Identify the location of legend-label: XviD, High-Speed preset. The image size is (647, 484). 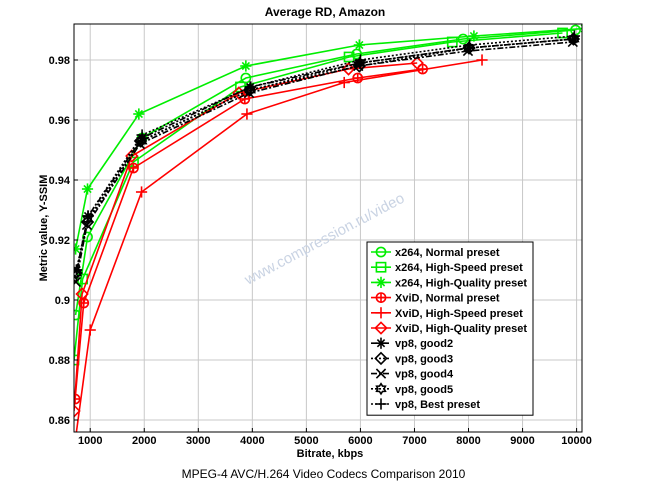
(459, 314).